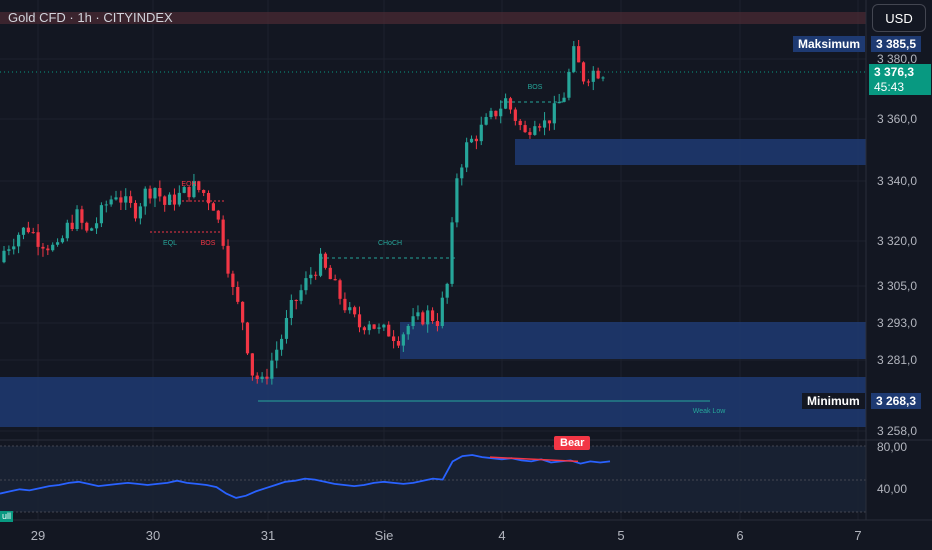 The height and width of the screenshot is (550, 932). Describe the element at coordinates (897, 323) in the screenshot. I see `price-tick-label: 3 293,0` at that location.